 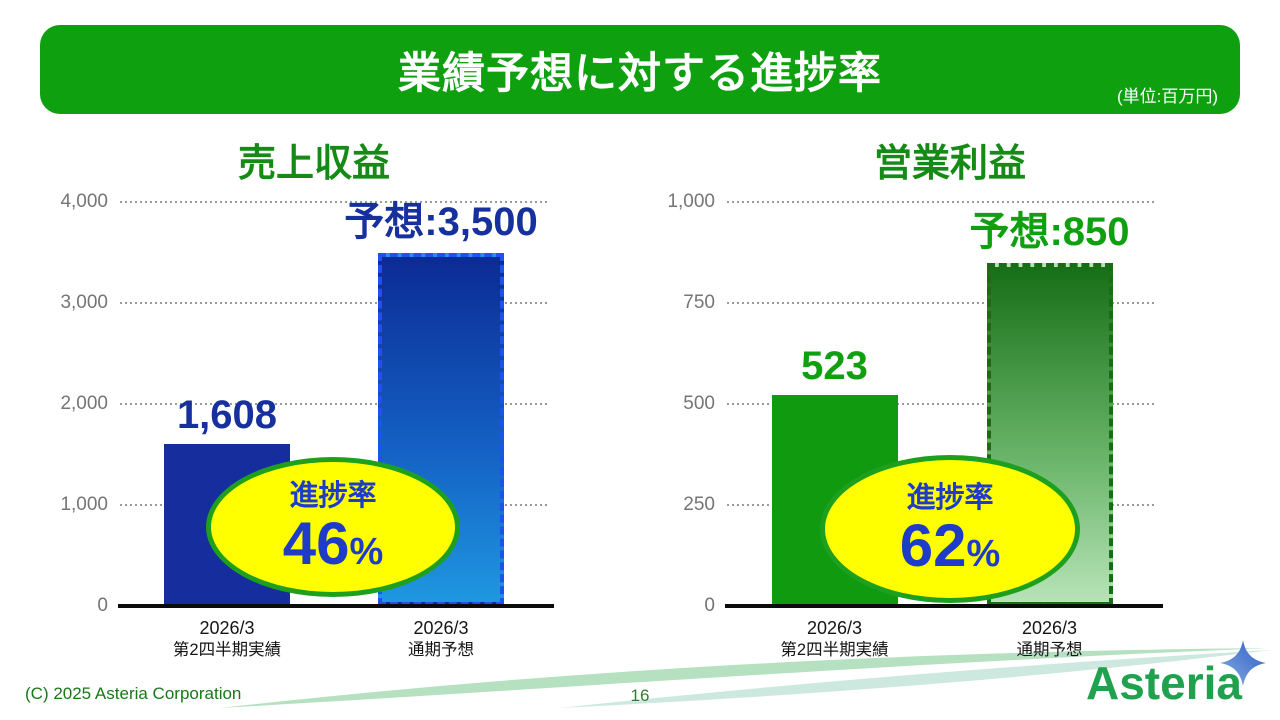 I want to click on progress-badge-revenue: 進捗率 46%, so click(x=333, y=527).